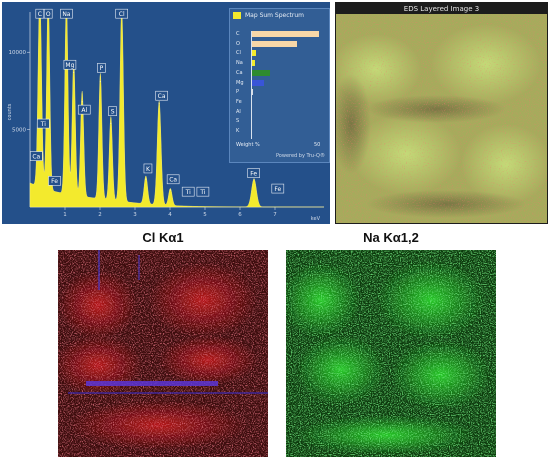  What do you see at coordinates (275, 215) in the screenshot?
I see `x-tick-label: 7` at bounding box center [275, 215].